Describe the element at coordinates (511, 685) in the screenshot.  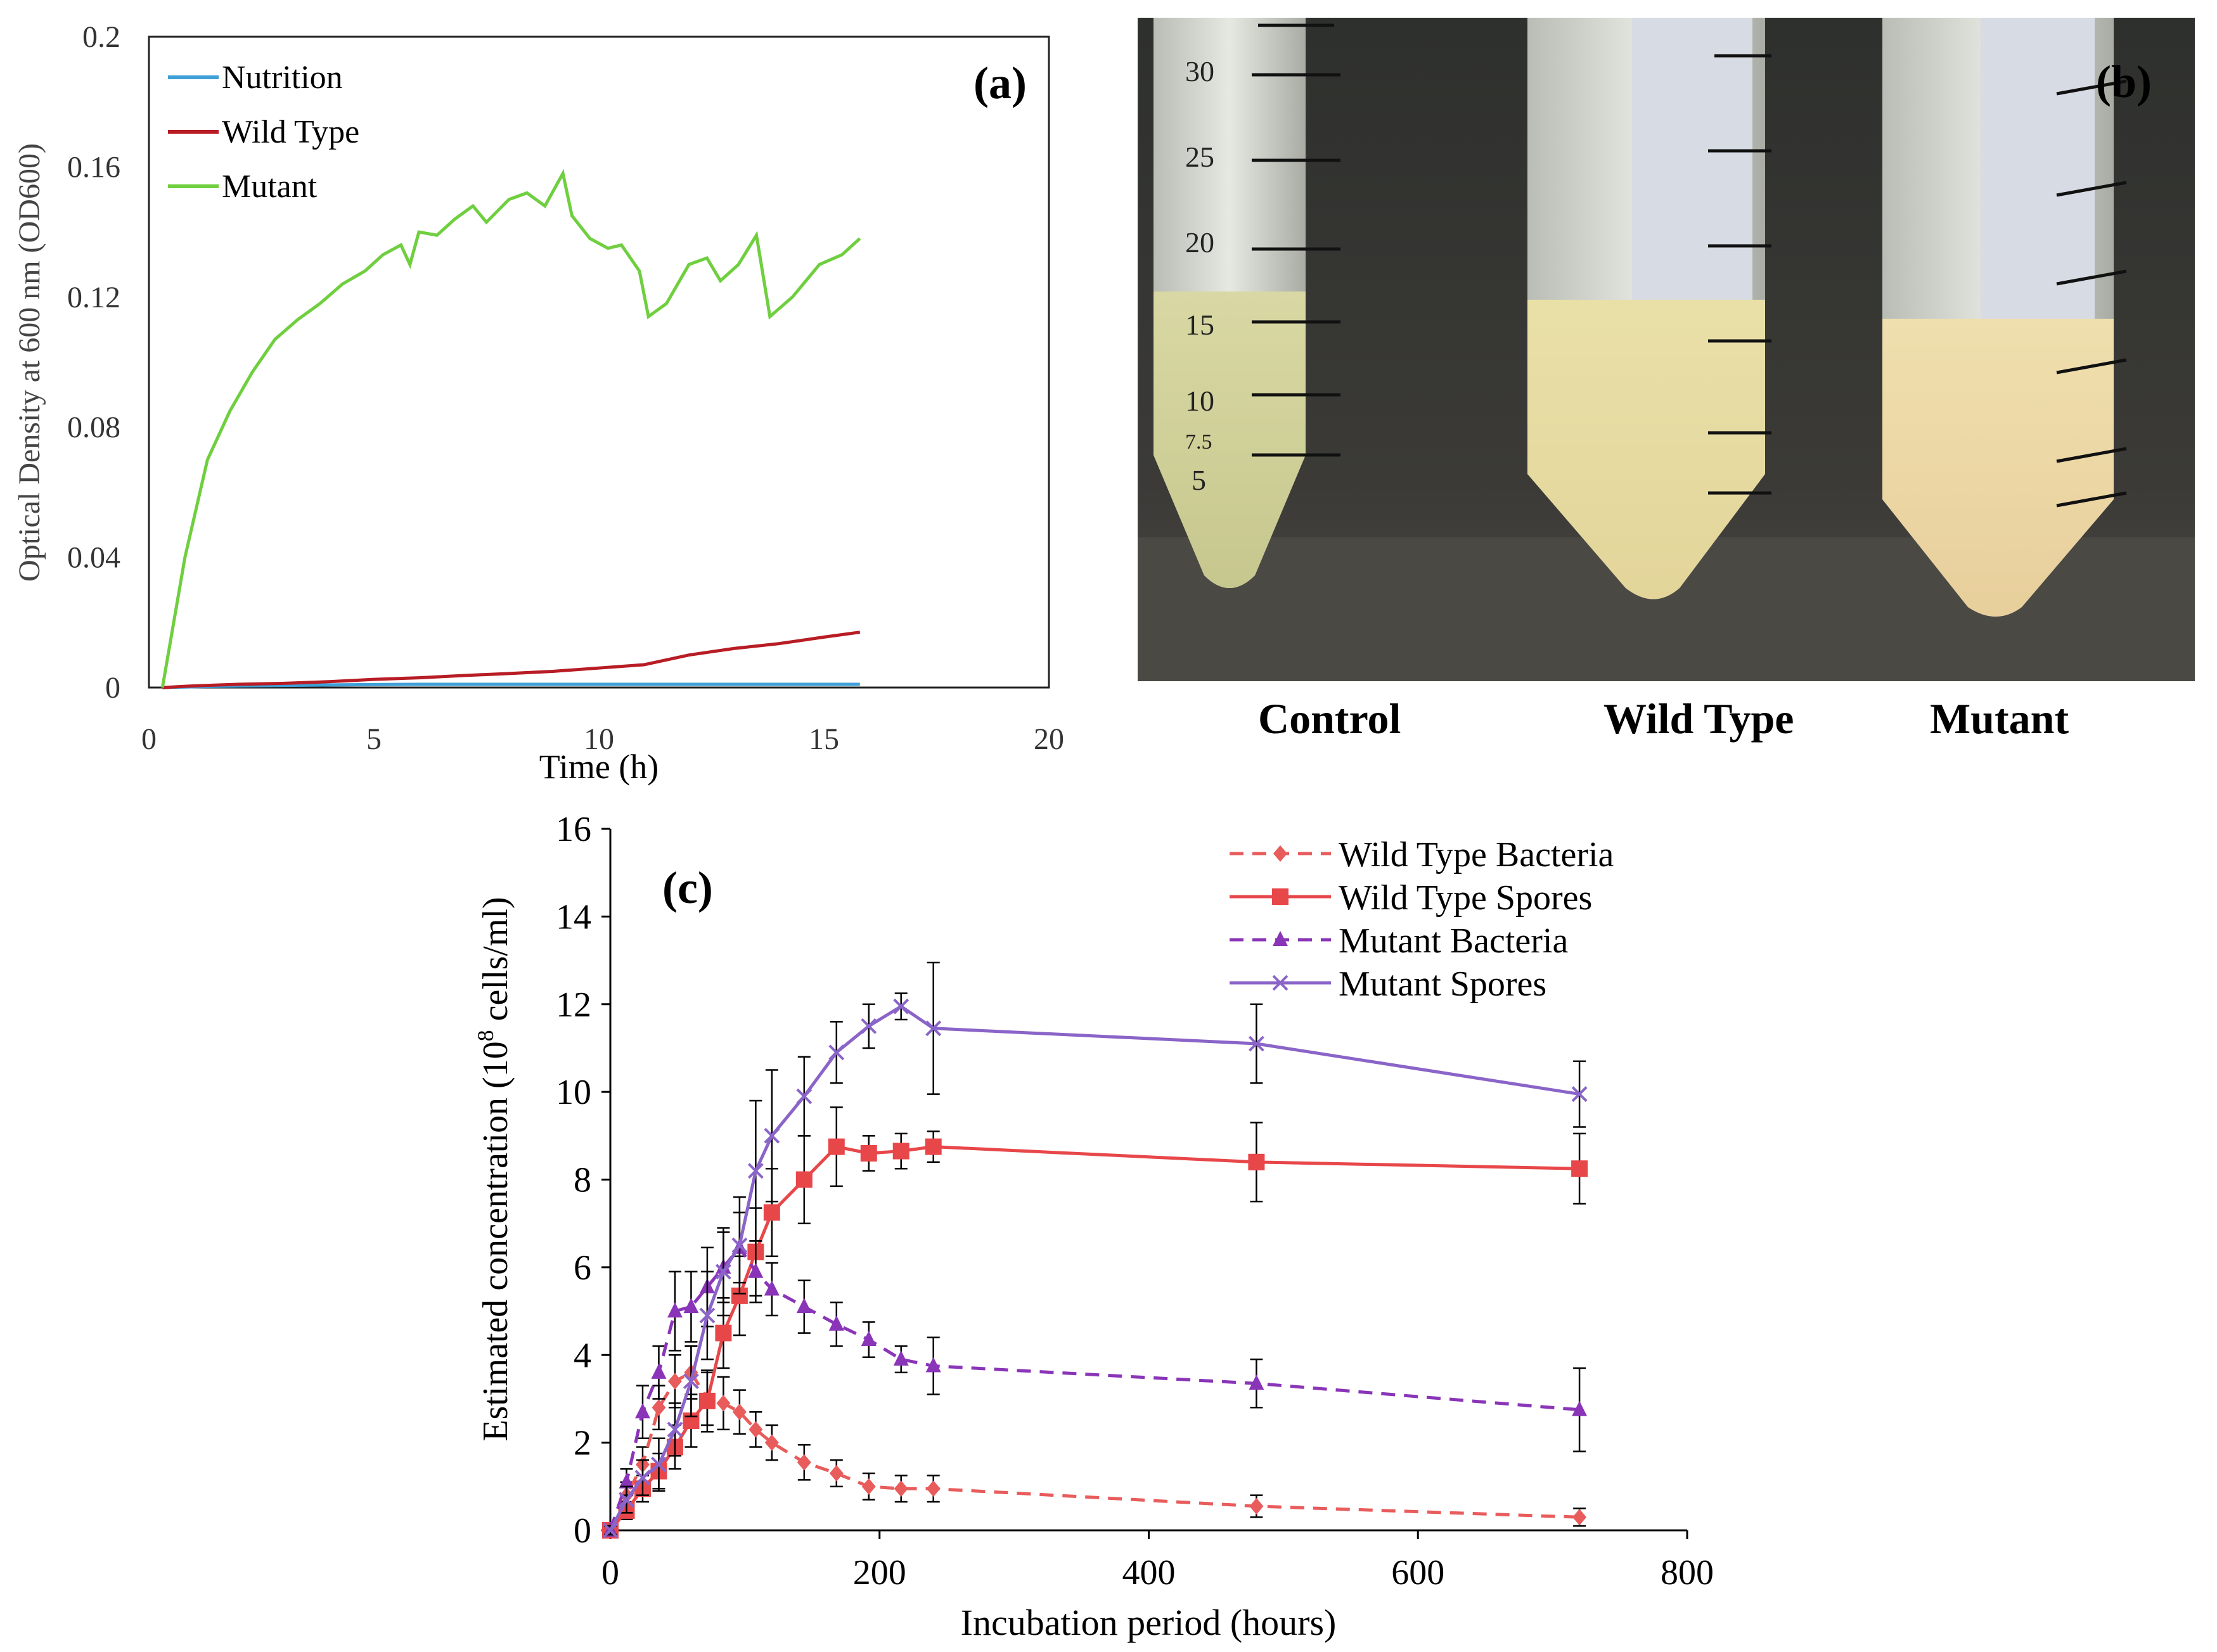
I see `series-line-a-nutrition` at that location.